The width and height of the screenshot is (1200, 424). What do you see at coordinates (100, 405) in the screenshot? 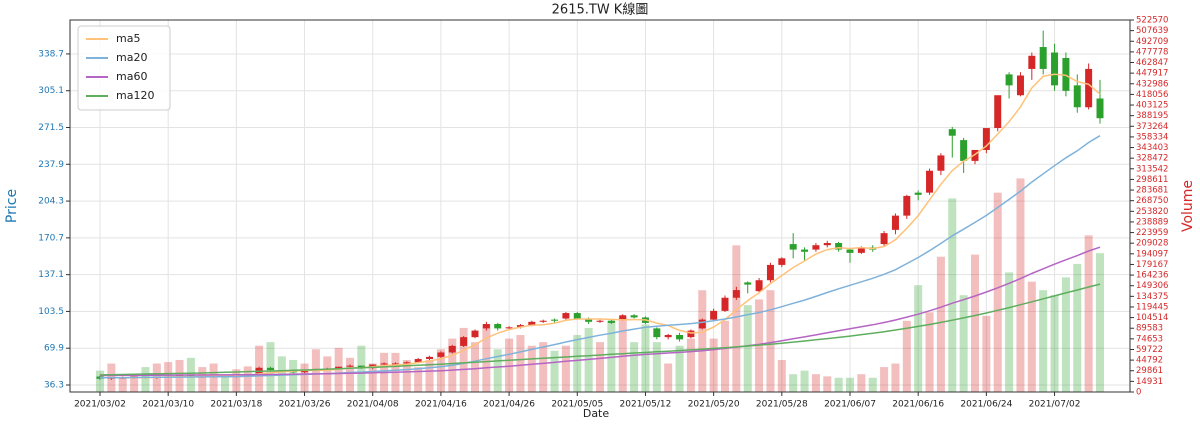
I see `x-tick-label: 2021/03/02` at bounding box center [100, 405].